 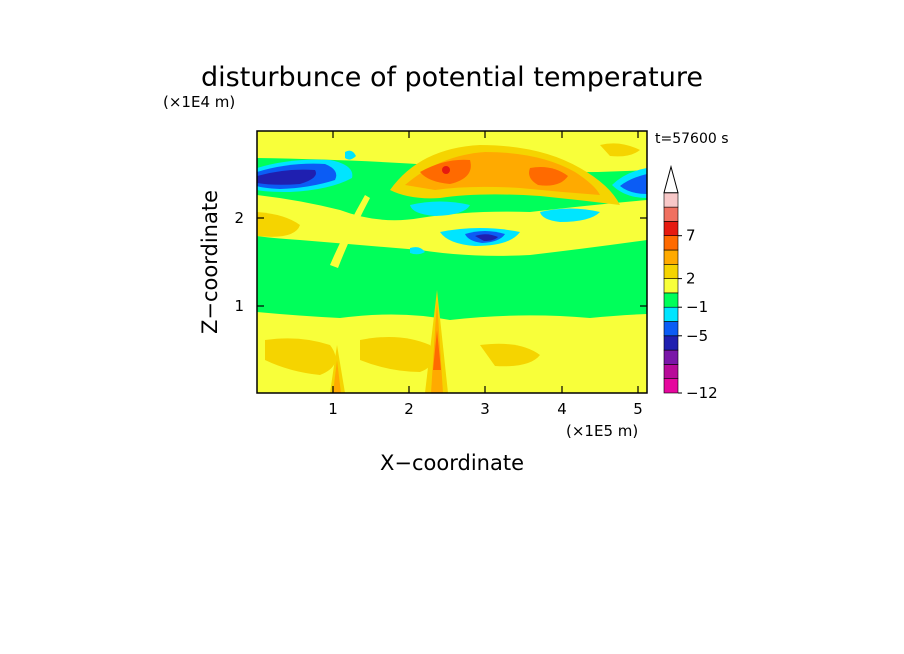 I want to click on chart-title: disturbunce of potential temperature, so click(x=452, y=77).